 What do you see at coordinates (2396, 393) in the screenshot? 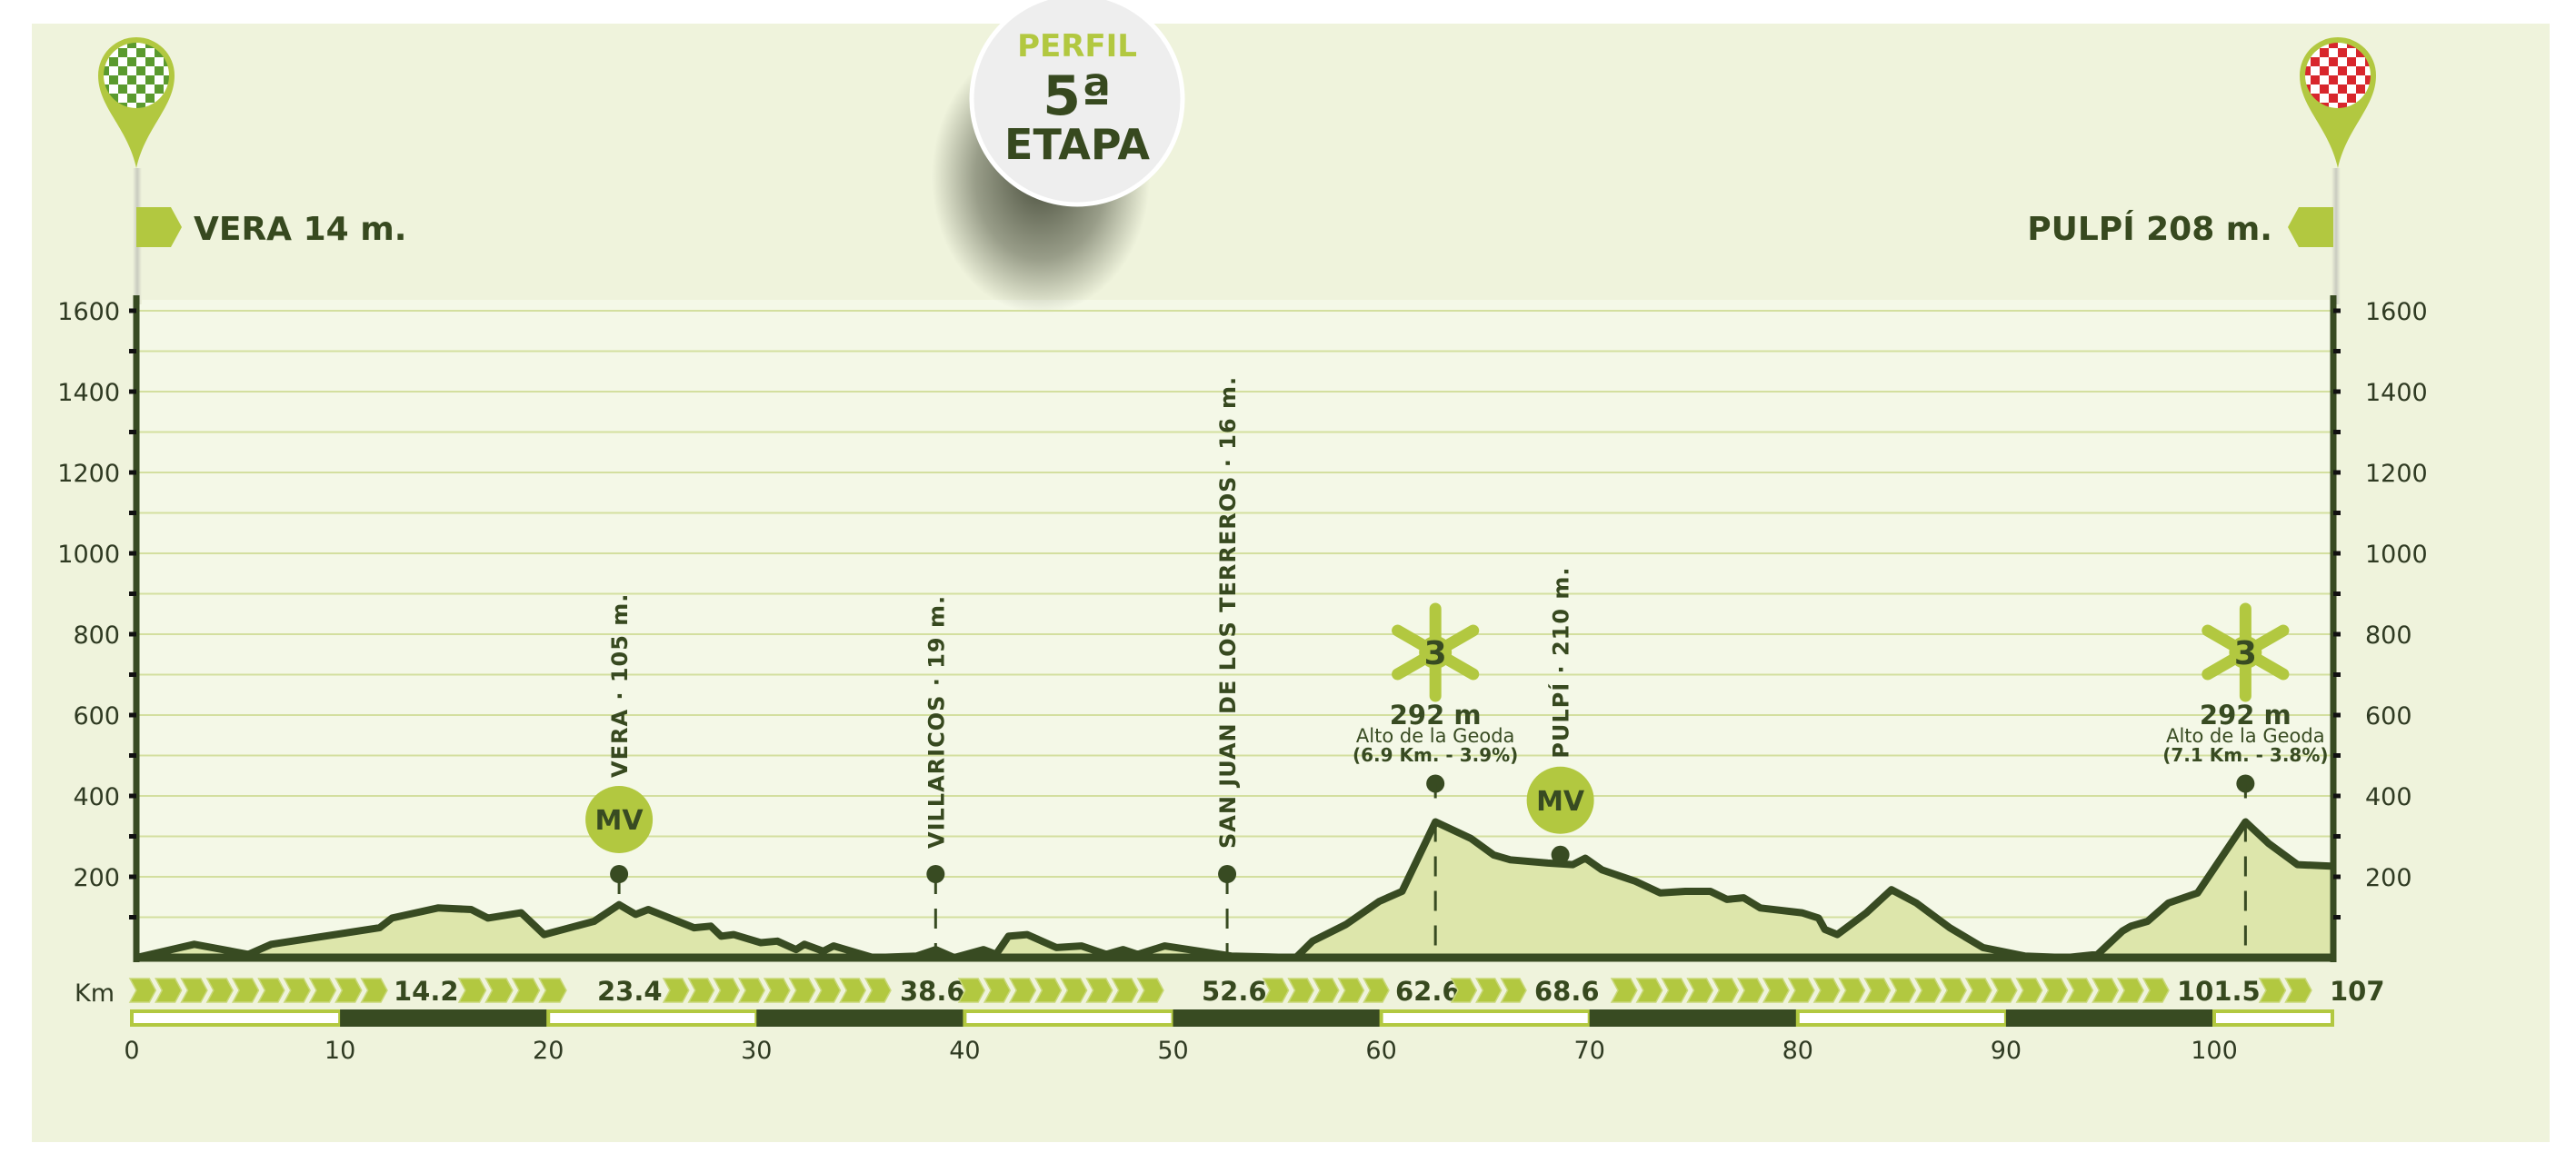
I see `y-tick-label-right: 1400` at bounding box center [2396, 393].